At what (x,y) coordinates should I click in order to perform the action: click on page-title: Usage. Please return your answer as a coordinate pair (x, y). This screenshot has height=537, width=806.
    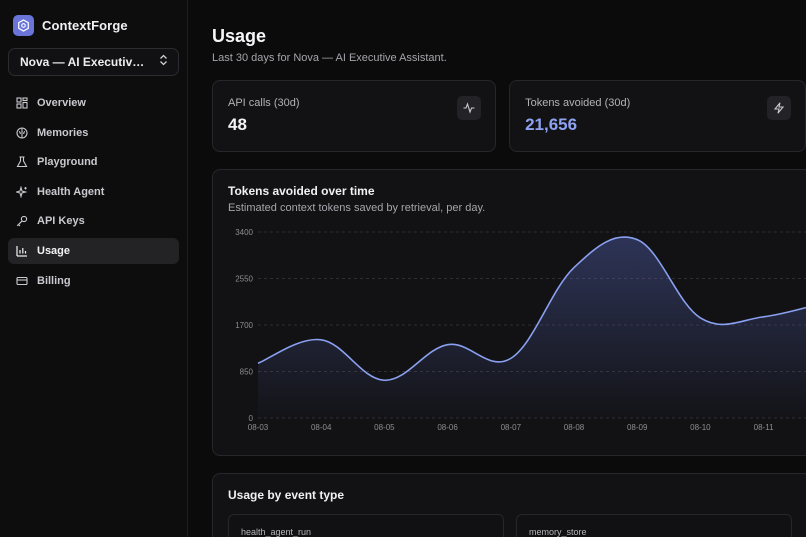
    Looking at the image, I should click on (239, 36).